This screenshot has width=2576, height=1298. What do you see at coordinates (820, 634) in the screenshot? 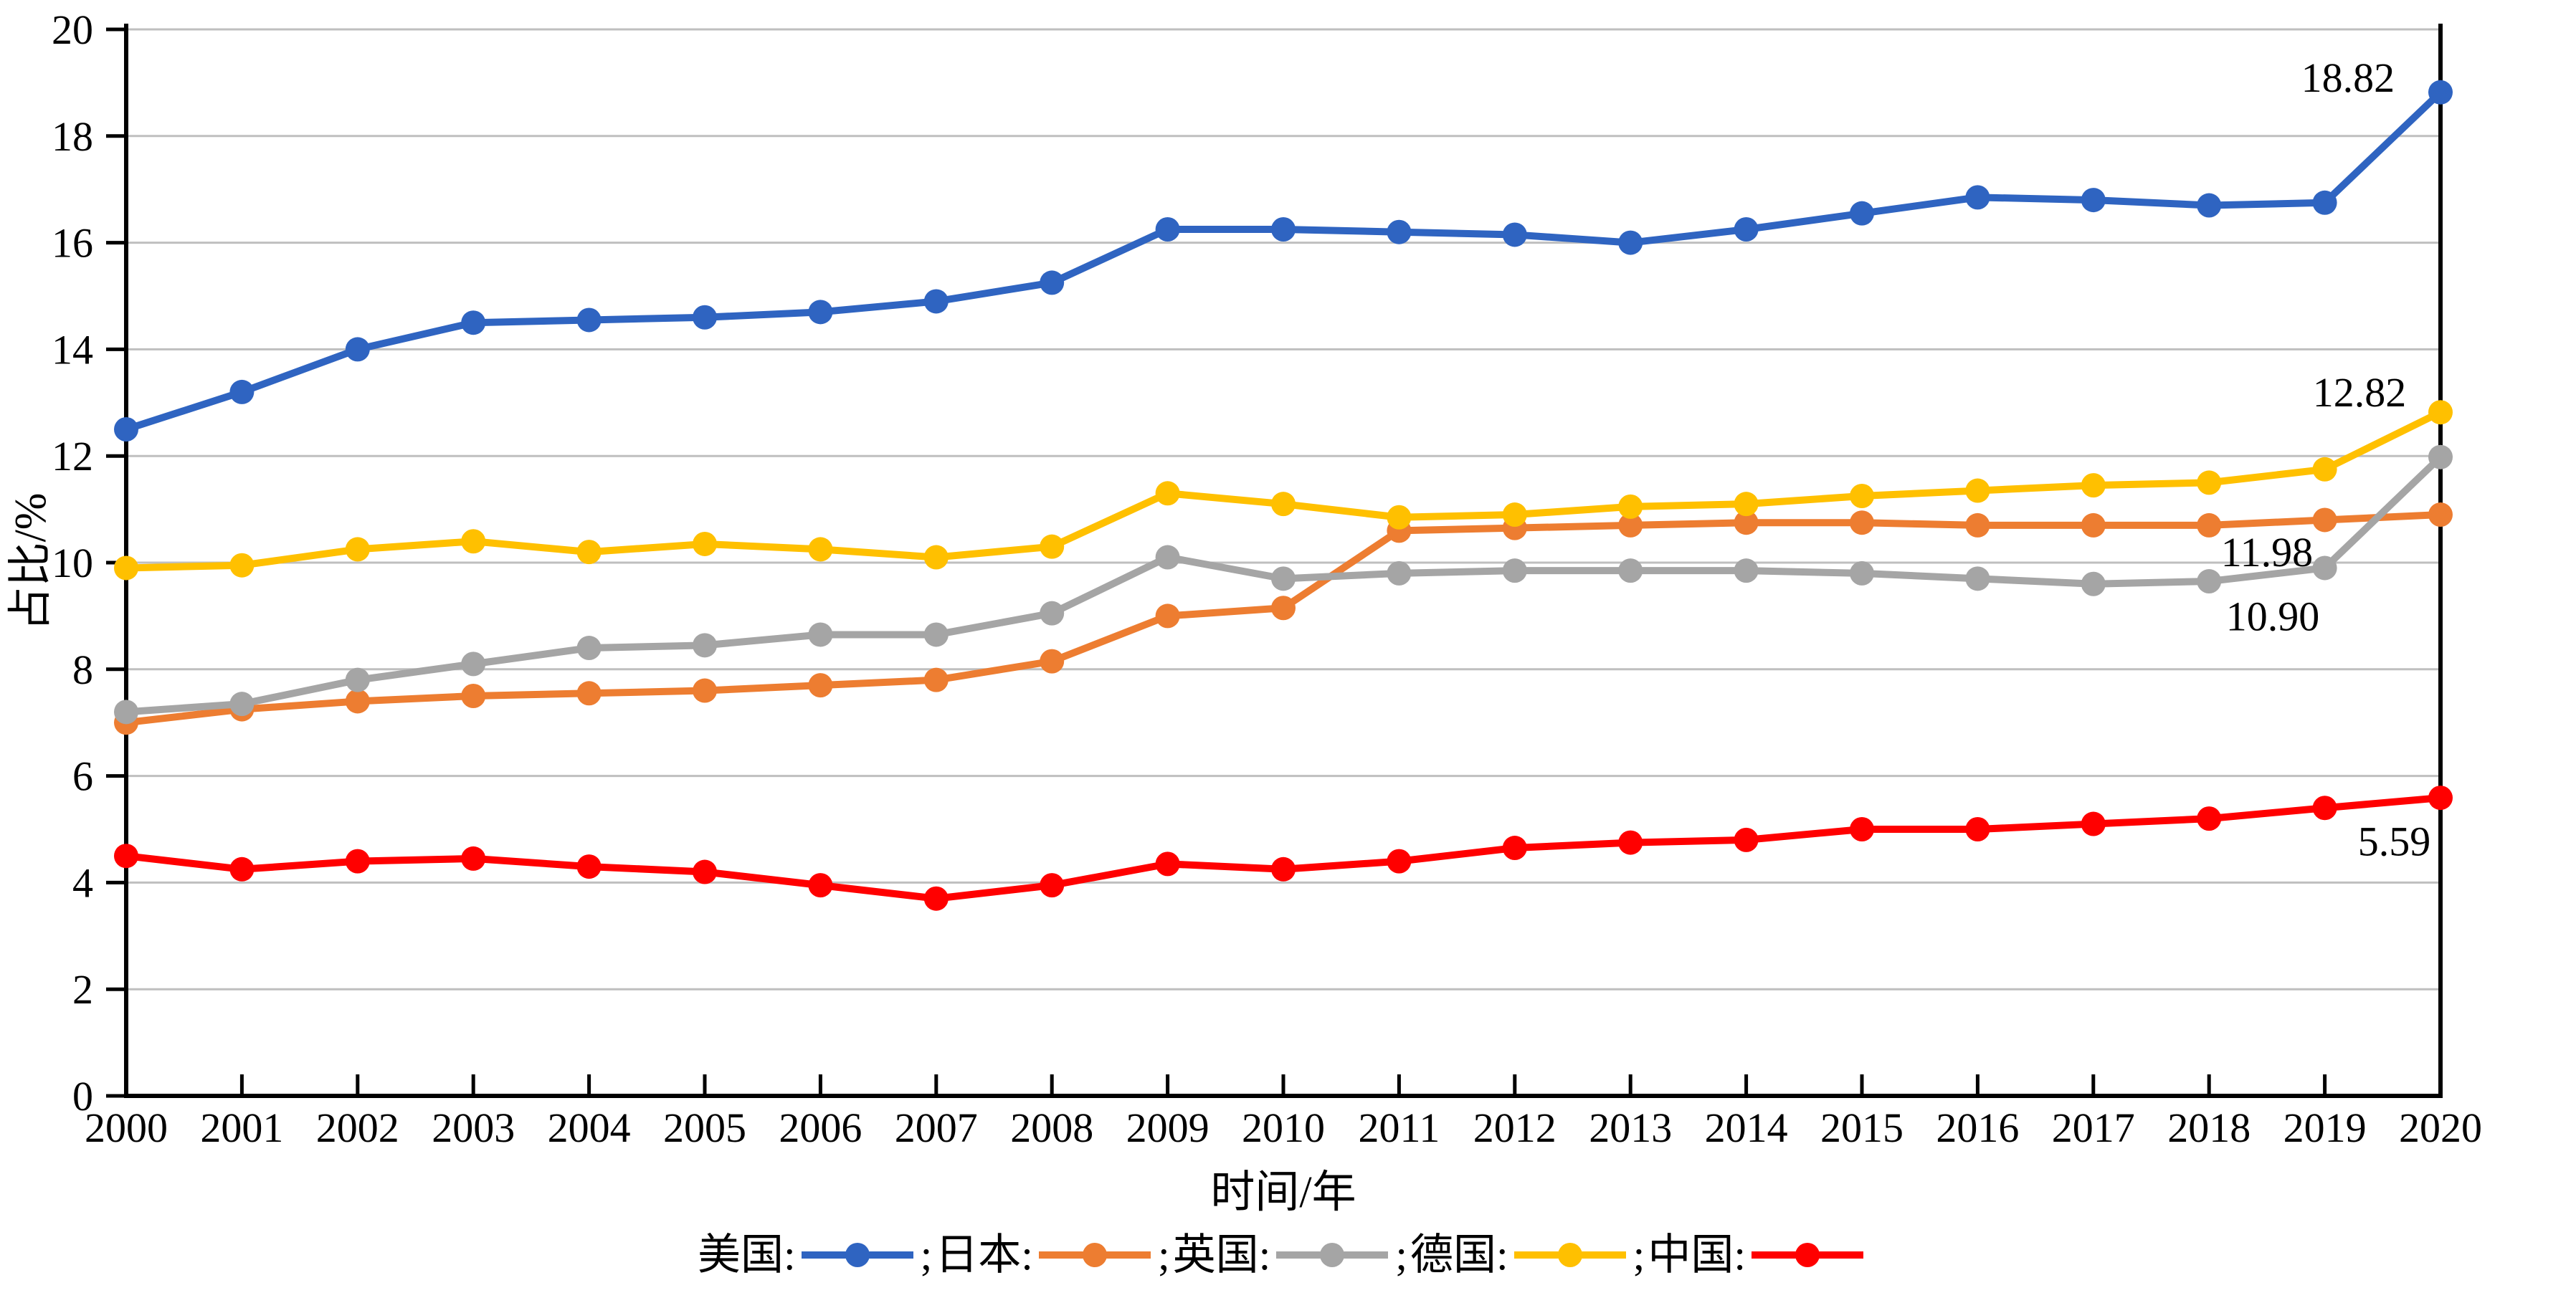
I see `series-point-uk-2006` at bounding box center [820, 634].